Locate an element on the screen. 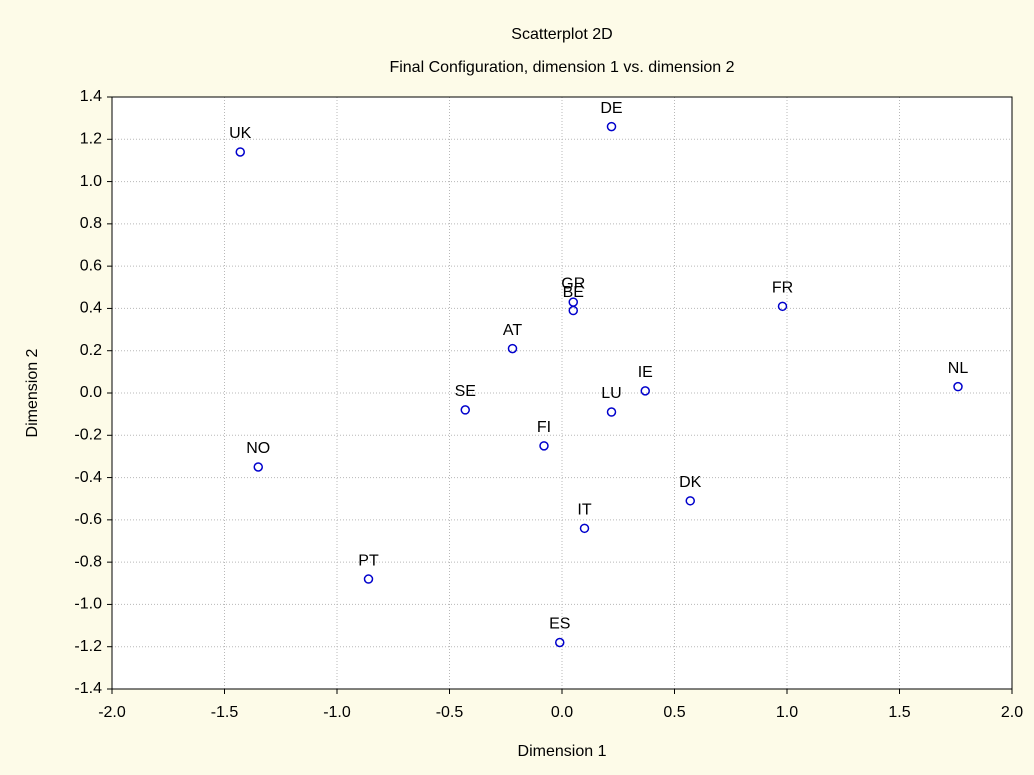 The height and width of the screenshot is (775, 1034). y-tick-label: 0.4 is located at coordinates (91, 308).